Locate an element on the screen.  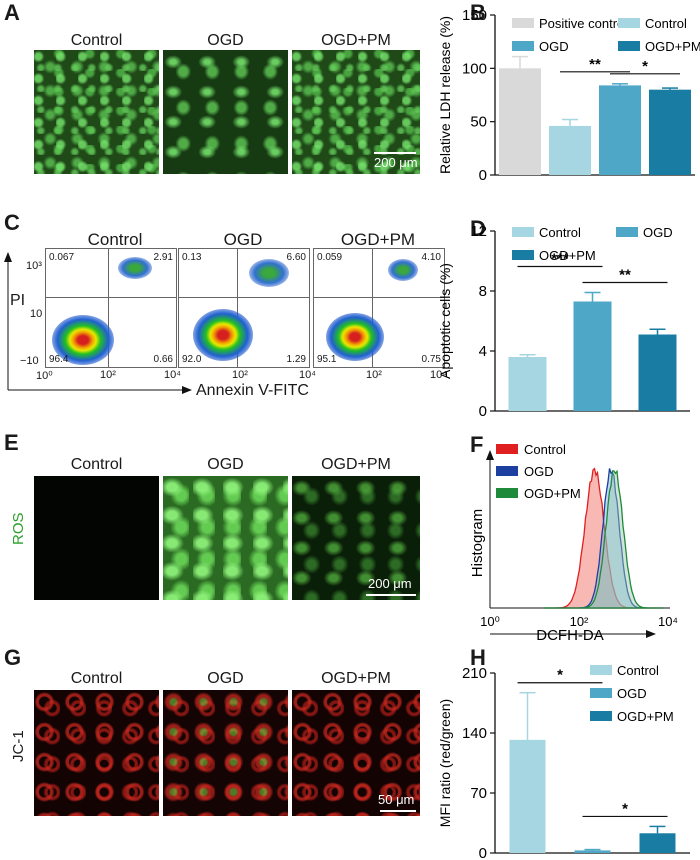
xtick-c2-2: 10⁴ is located at coordinates (307, 375).